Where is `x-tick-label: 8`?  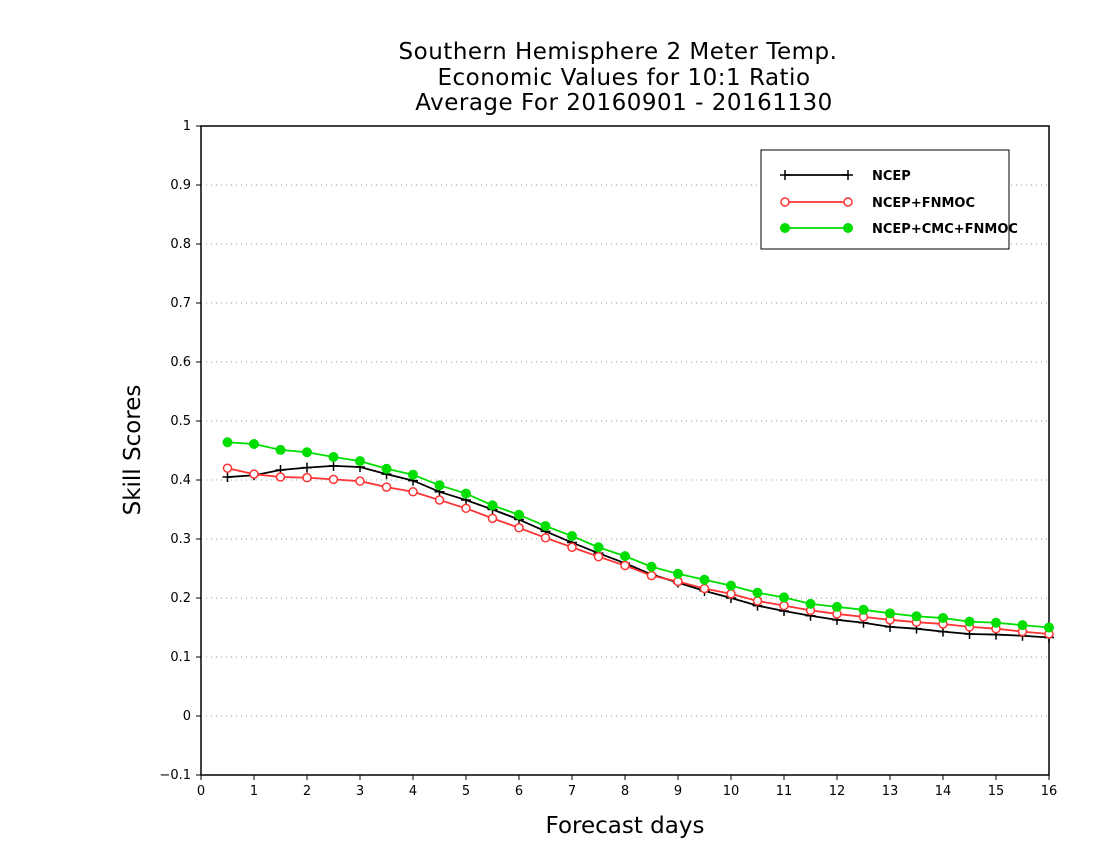
x-tick-label: 8 is located at coordinates (625, 791).